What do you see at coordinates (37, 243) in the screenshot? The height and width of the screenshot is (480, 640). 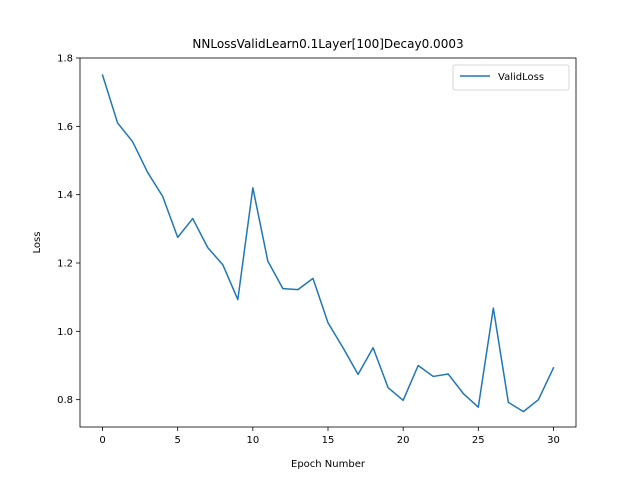 I see `y-axis-label: Loss` at bounding box center [37, 243].